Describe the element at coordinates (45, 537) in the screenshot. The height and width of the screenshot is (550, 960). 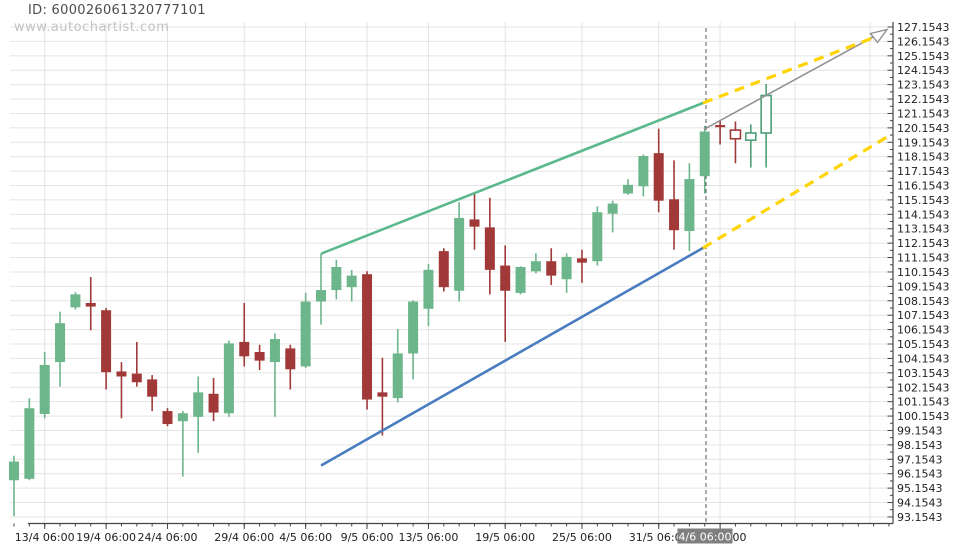
I see `time-tick-label: 13/4 06:00` at that location.